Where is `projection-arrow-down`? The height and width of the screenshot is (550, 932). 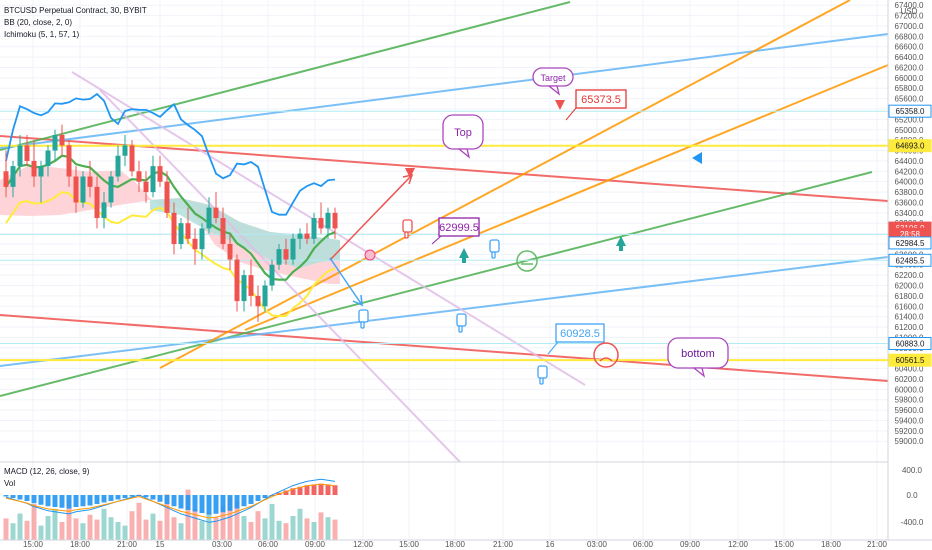 projection-arrow-down is located at coordinates (346, 281).